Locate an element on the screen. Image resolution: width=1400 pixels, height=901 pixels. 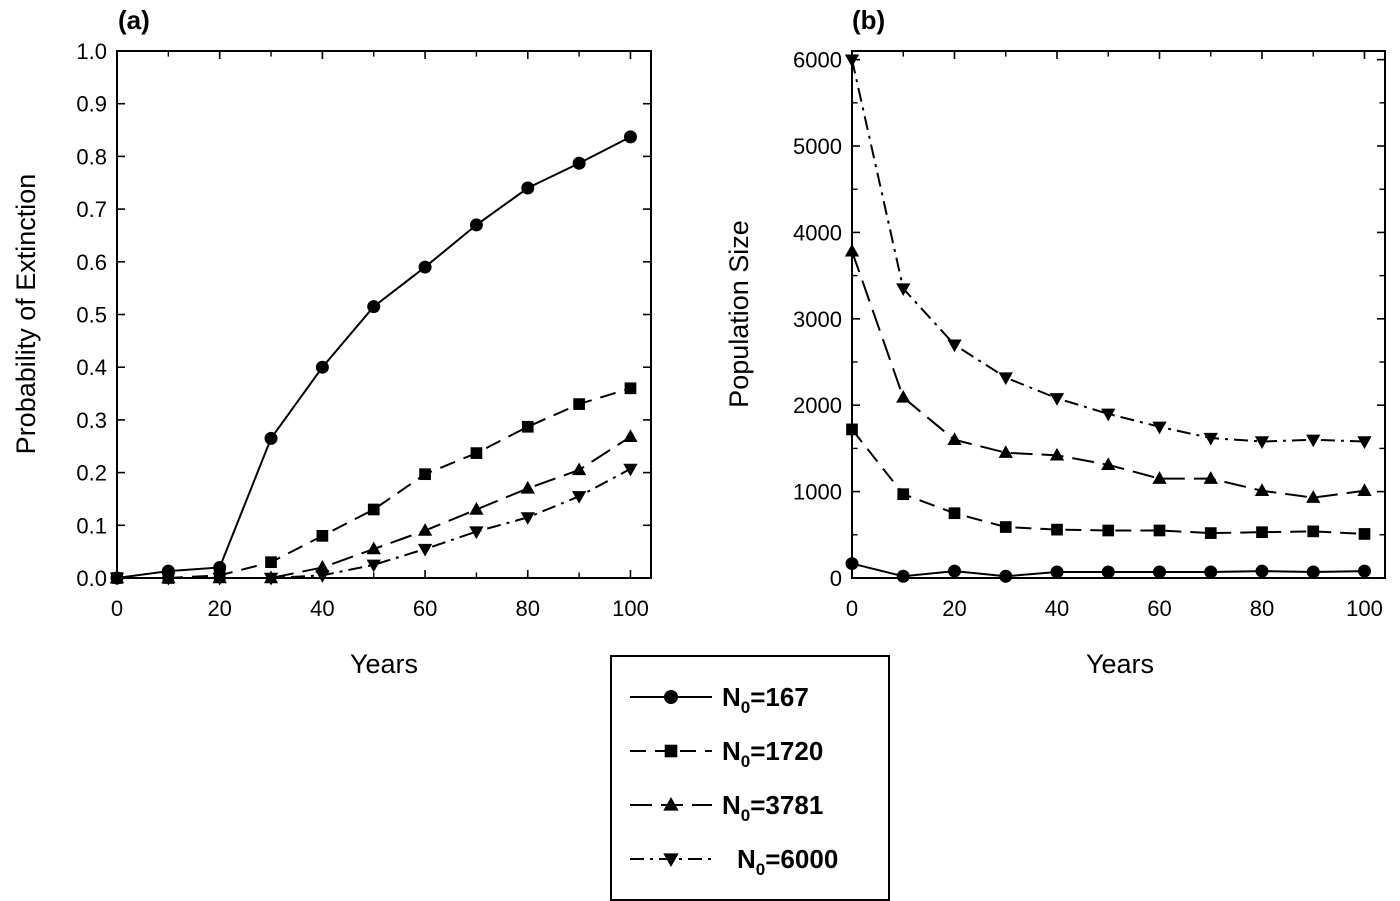
legend-label-1: N0=167 is located at coordinates (765, 699).